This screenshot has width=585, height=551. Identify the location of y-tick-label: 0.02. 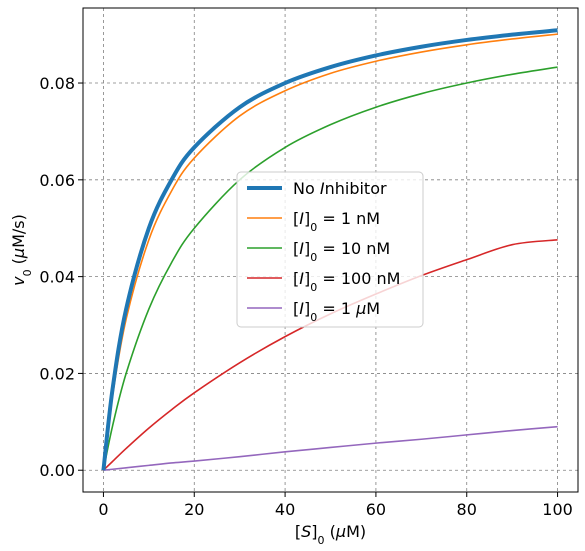
(57, 373).